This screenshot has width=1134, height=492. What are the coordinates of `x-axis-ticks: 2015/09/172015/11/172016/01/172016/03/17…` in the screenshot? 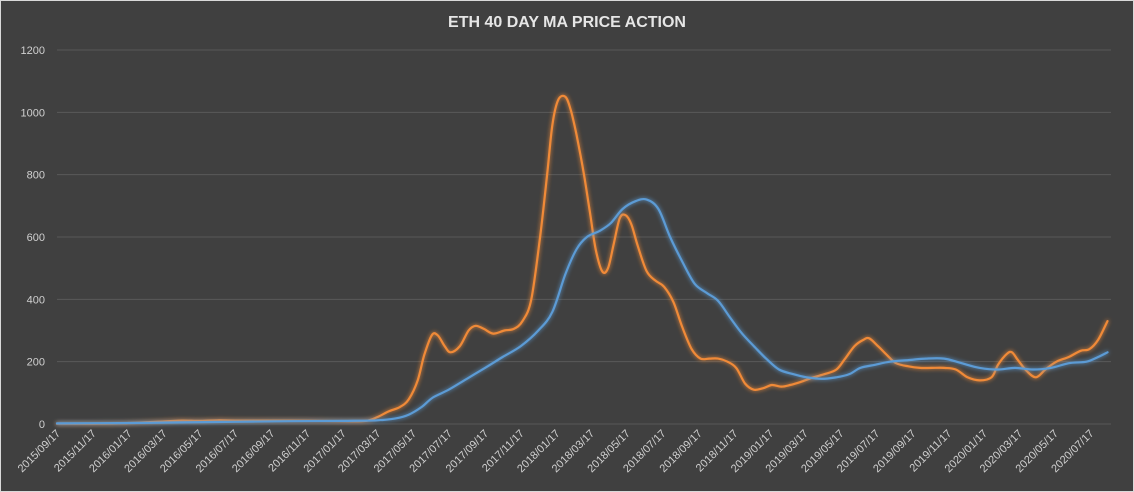 It's located at (556, 451).